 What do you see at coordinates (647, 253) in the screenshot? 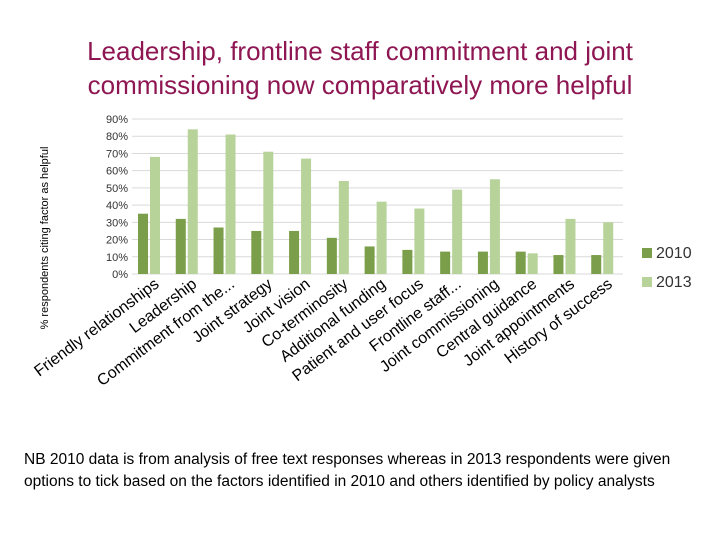
I see `legend-swatch-2010` at bounding box center [647, 253].